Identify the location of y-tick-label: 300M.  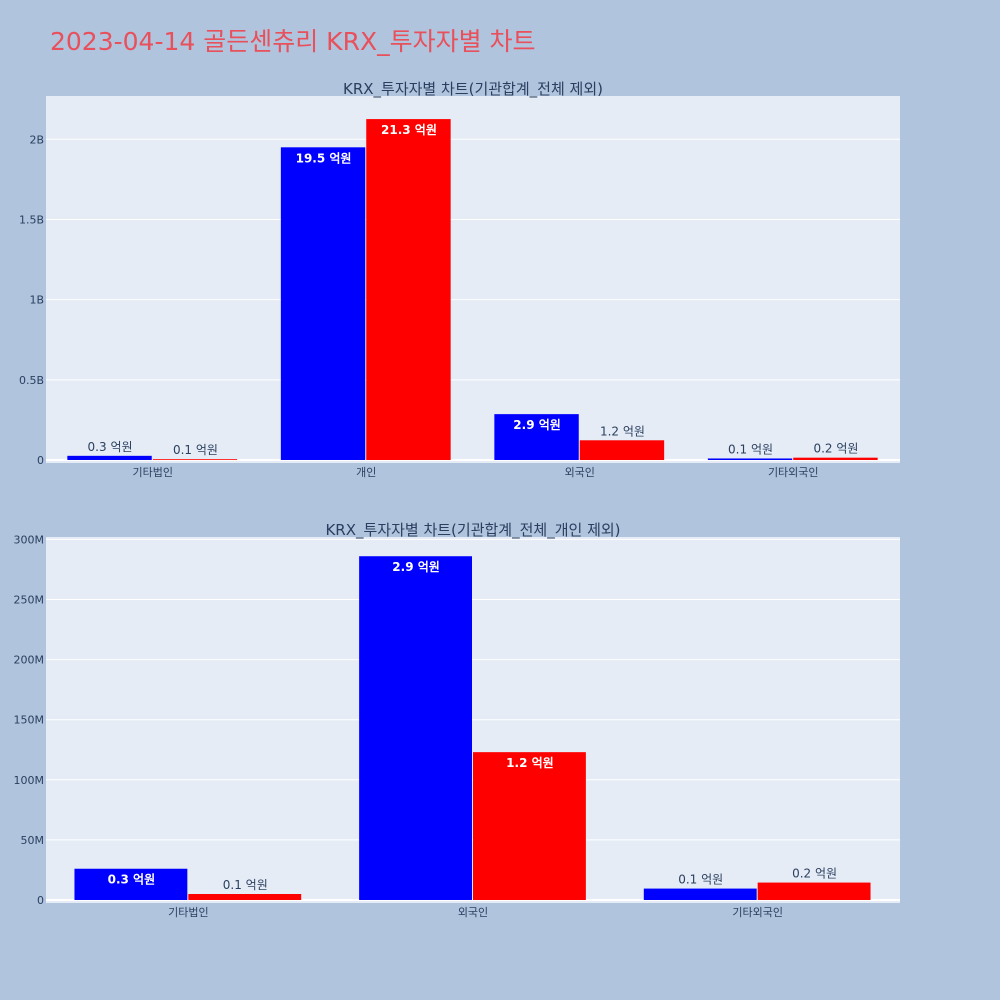
(29, 539).